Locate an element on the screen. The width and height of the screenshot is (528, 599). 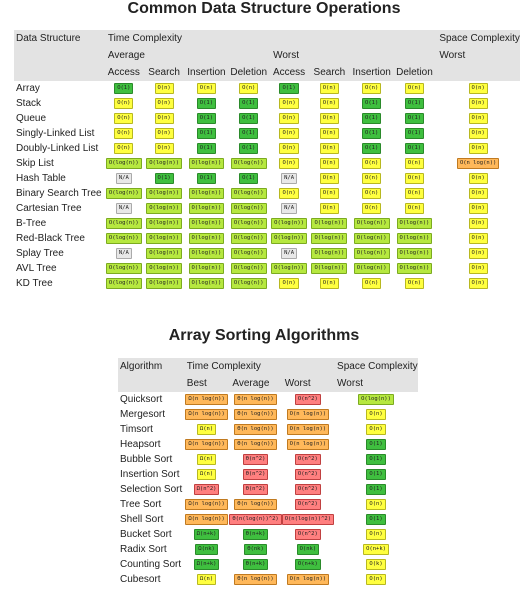
row-label: Bucket Sort is located at coordinates (146, 534).